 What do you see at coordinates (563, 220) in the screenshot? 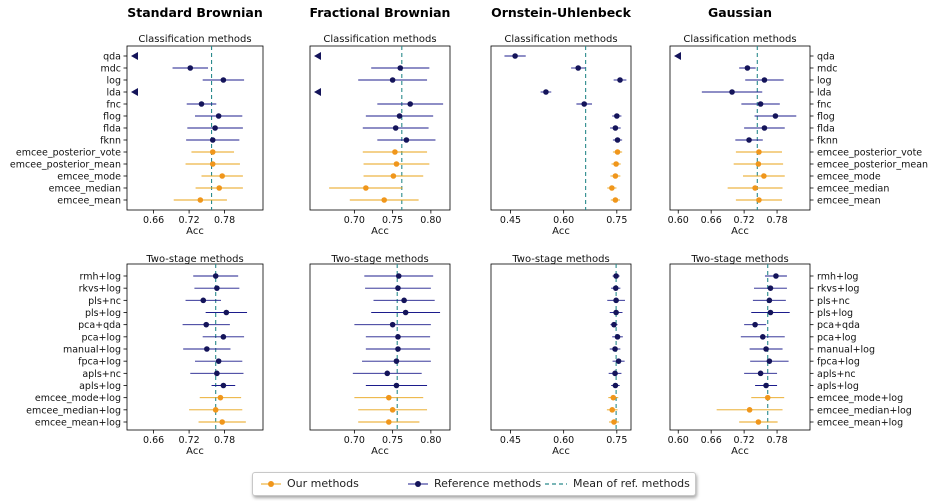
I see `p2-xtick-label: 0.60` at bounding box center [563, 220].